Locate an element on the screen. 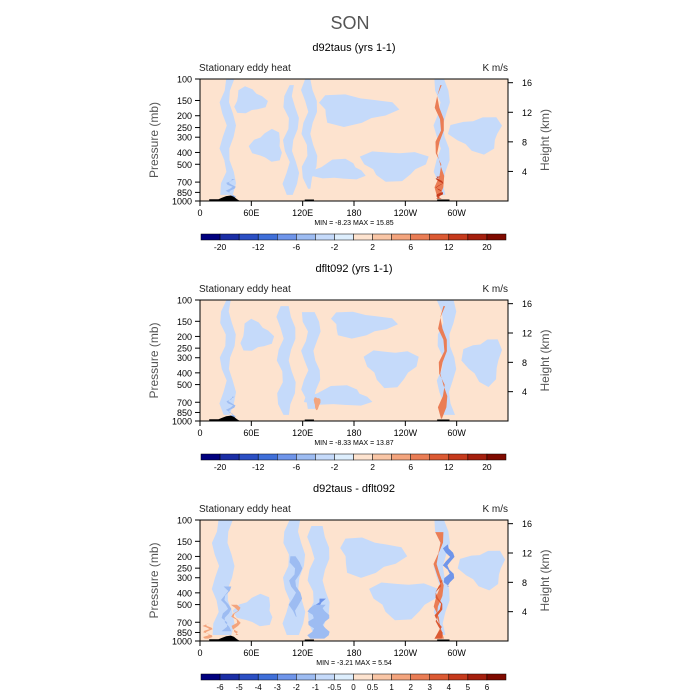 This screenshot has height=700, width=700. panel-title: d92taus - dflt092 is located at coordinates (354, 489).